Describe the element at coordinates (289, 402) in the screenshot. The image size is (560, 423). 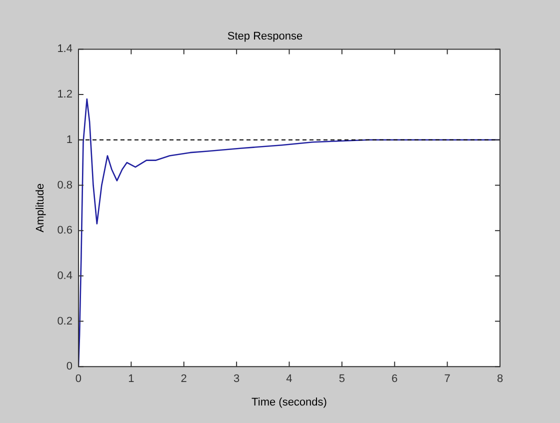
I see `x-axis-title: Time (seconds)` at that location.